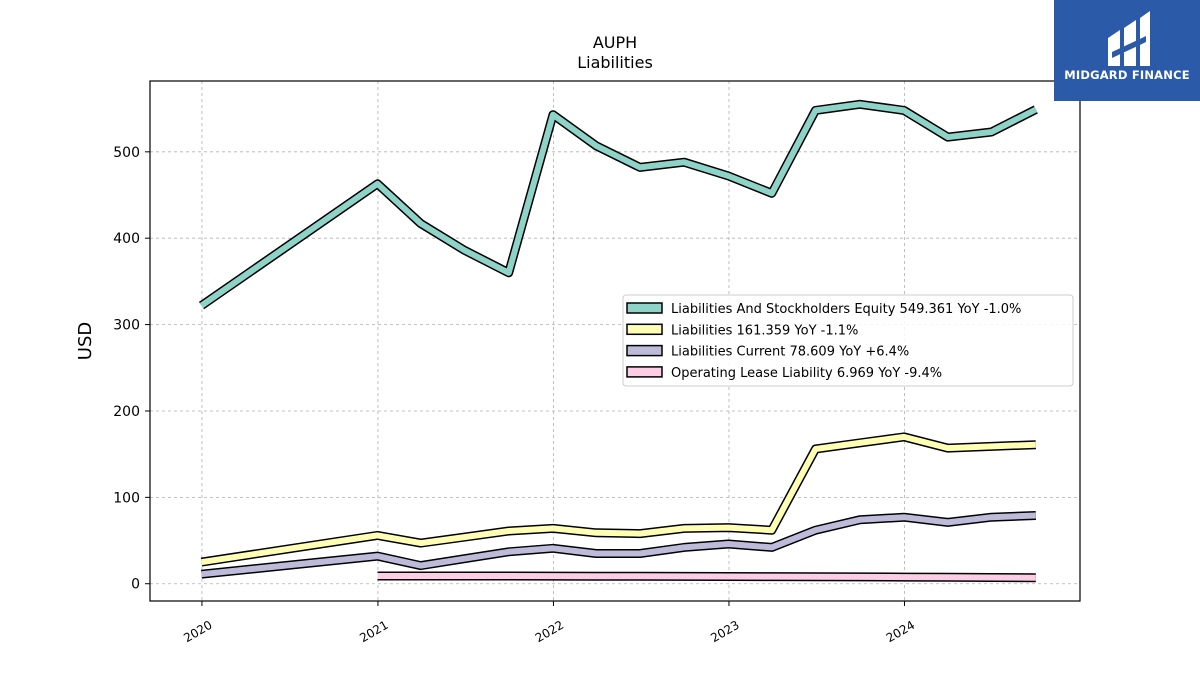 This screenshot has width=1200, height=675. I want to click on x-axis: 2020 2021 2022 2023 2024, so click(549, 623).